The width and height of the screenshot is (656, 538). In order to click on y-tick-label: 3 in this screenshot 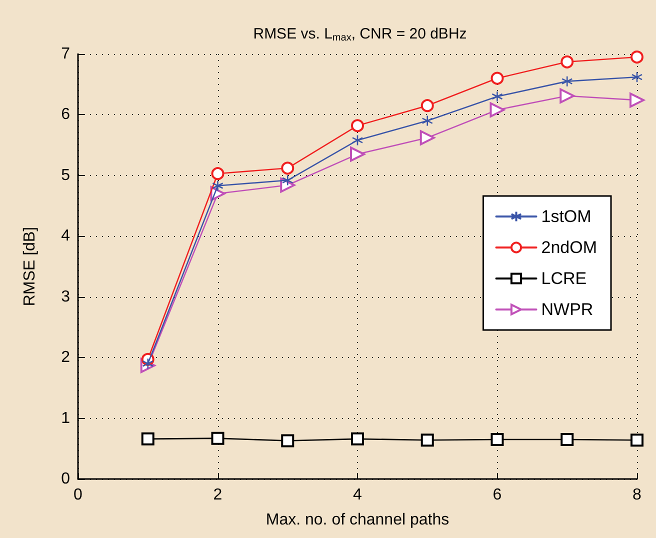, I will do `click(65, 297)`.